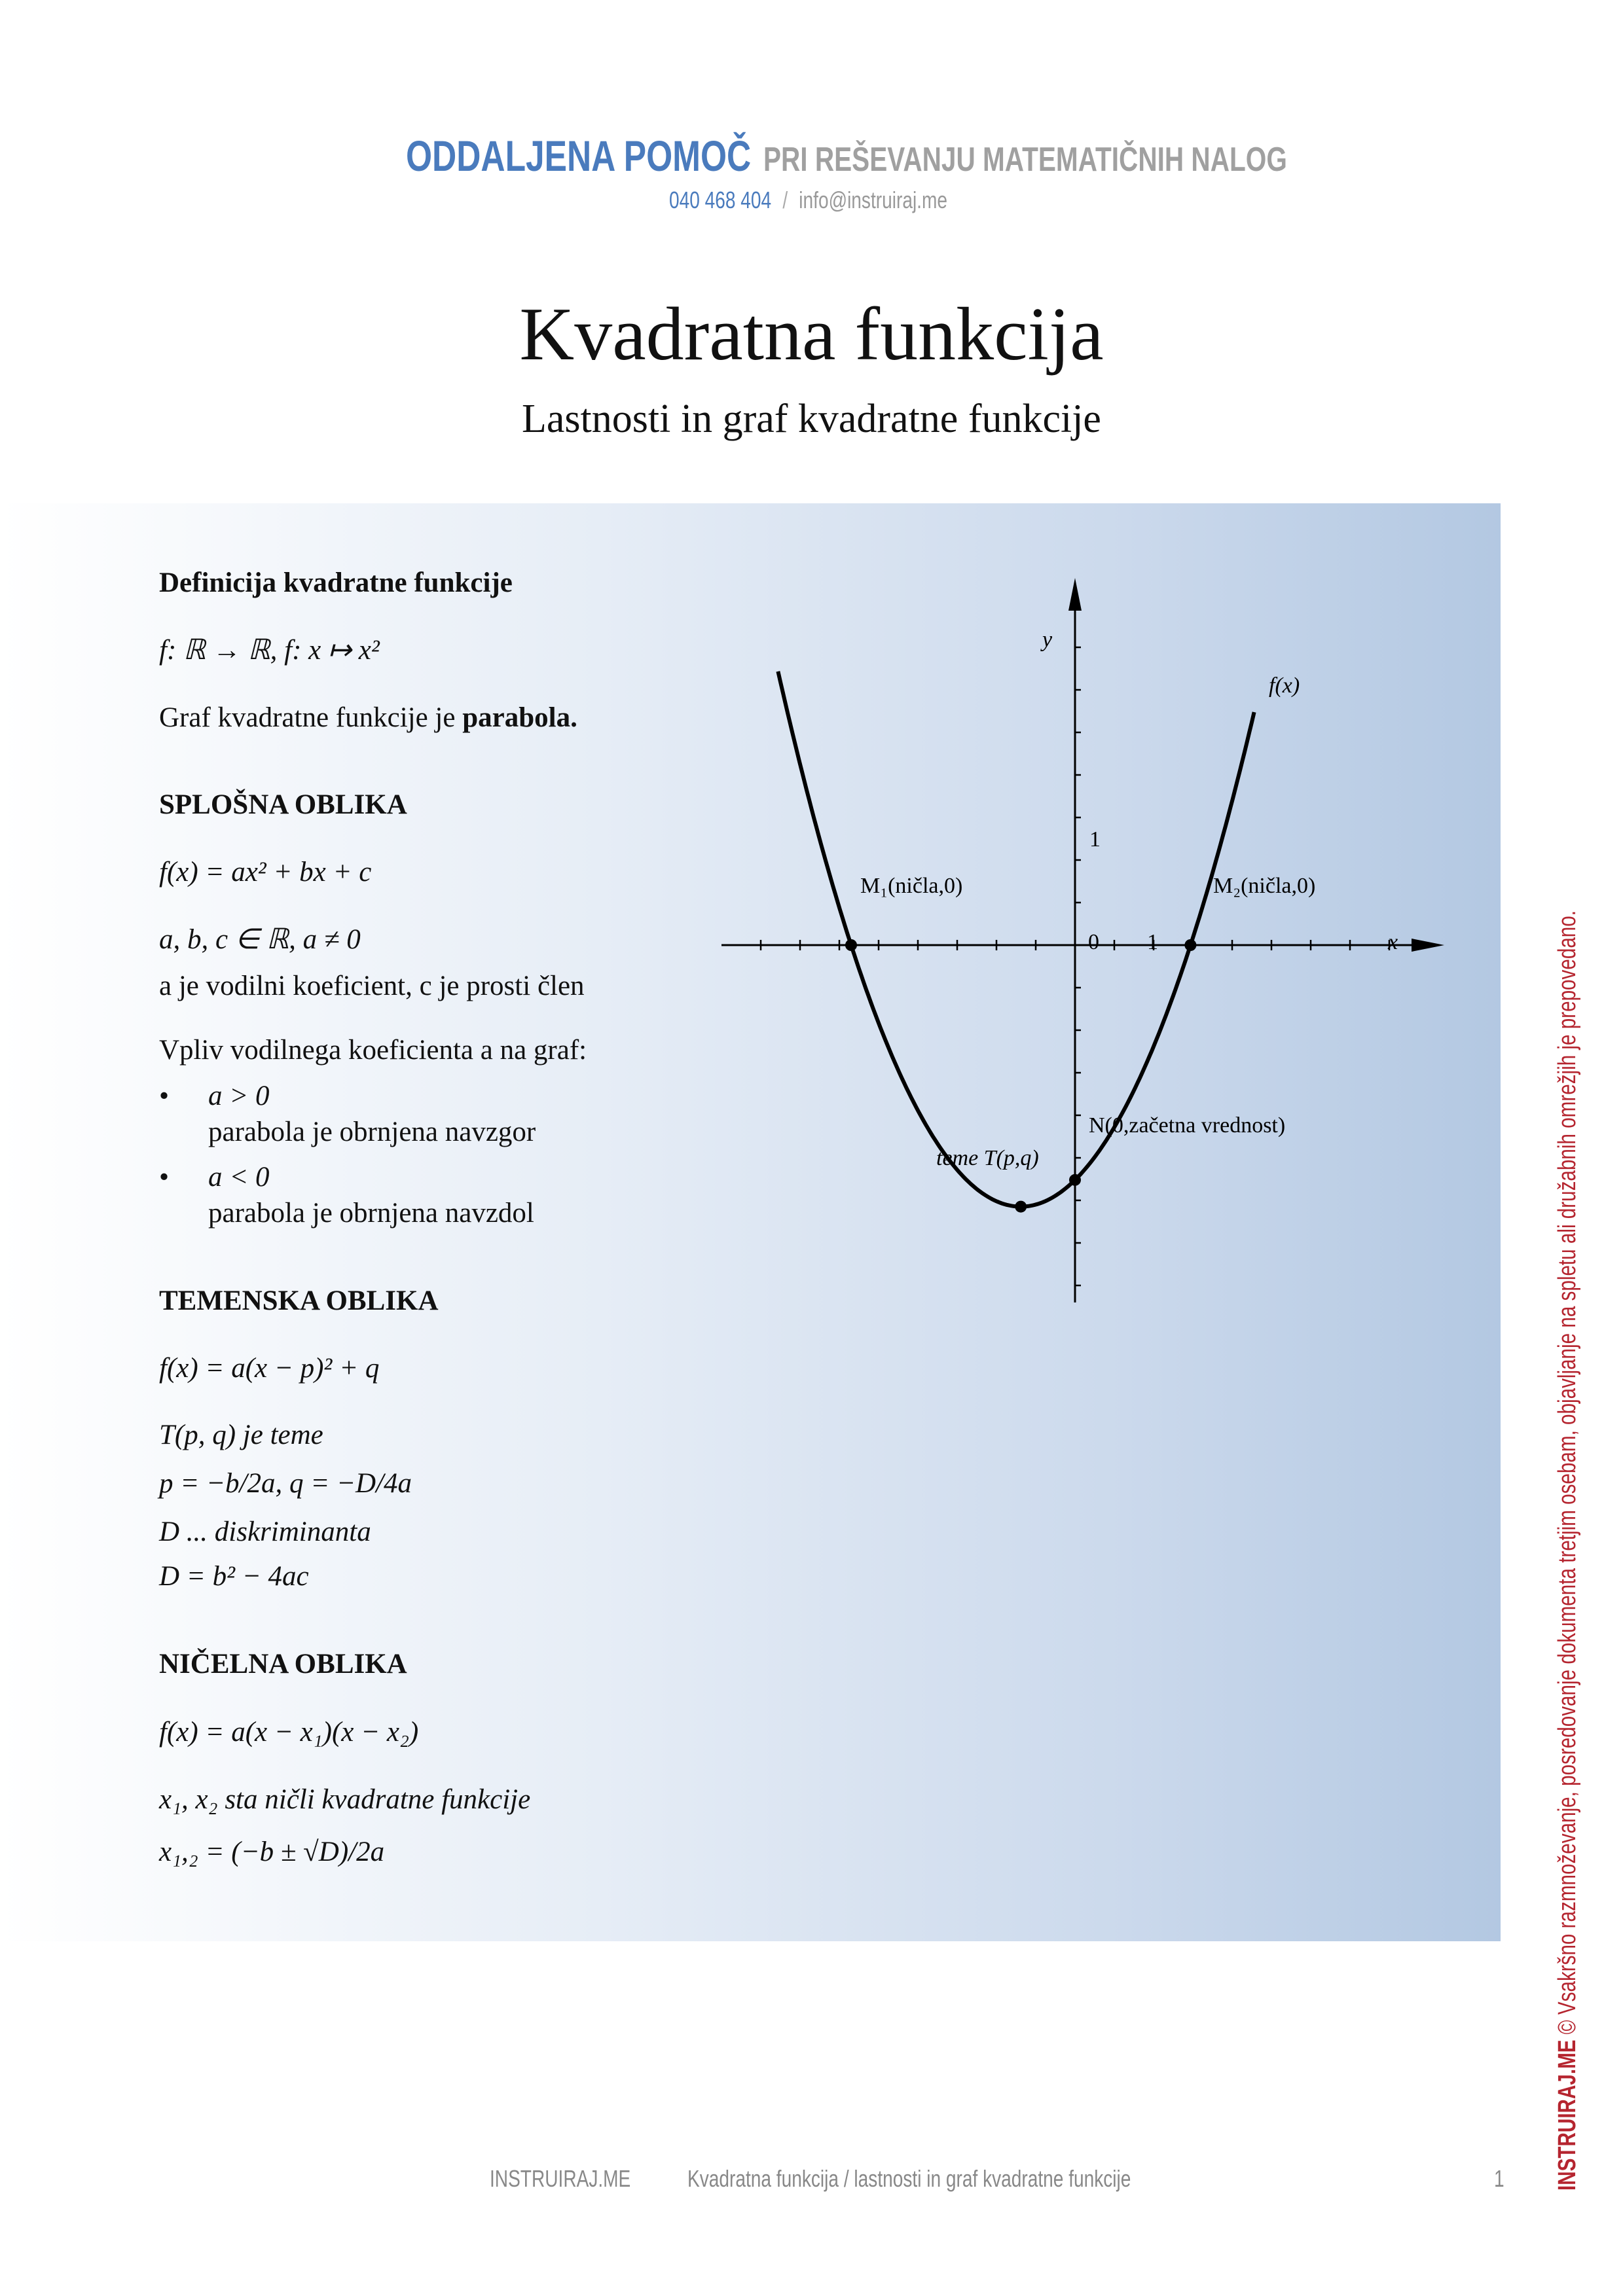  I want to click on brand-tagline: PRI REŠEVANJU MATEMATIČNIH NALOG, so click(1025, 160).